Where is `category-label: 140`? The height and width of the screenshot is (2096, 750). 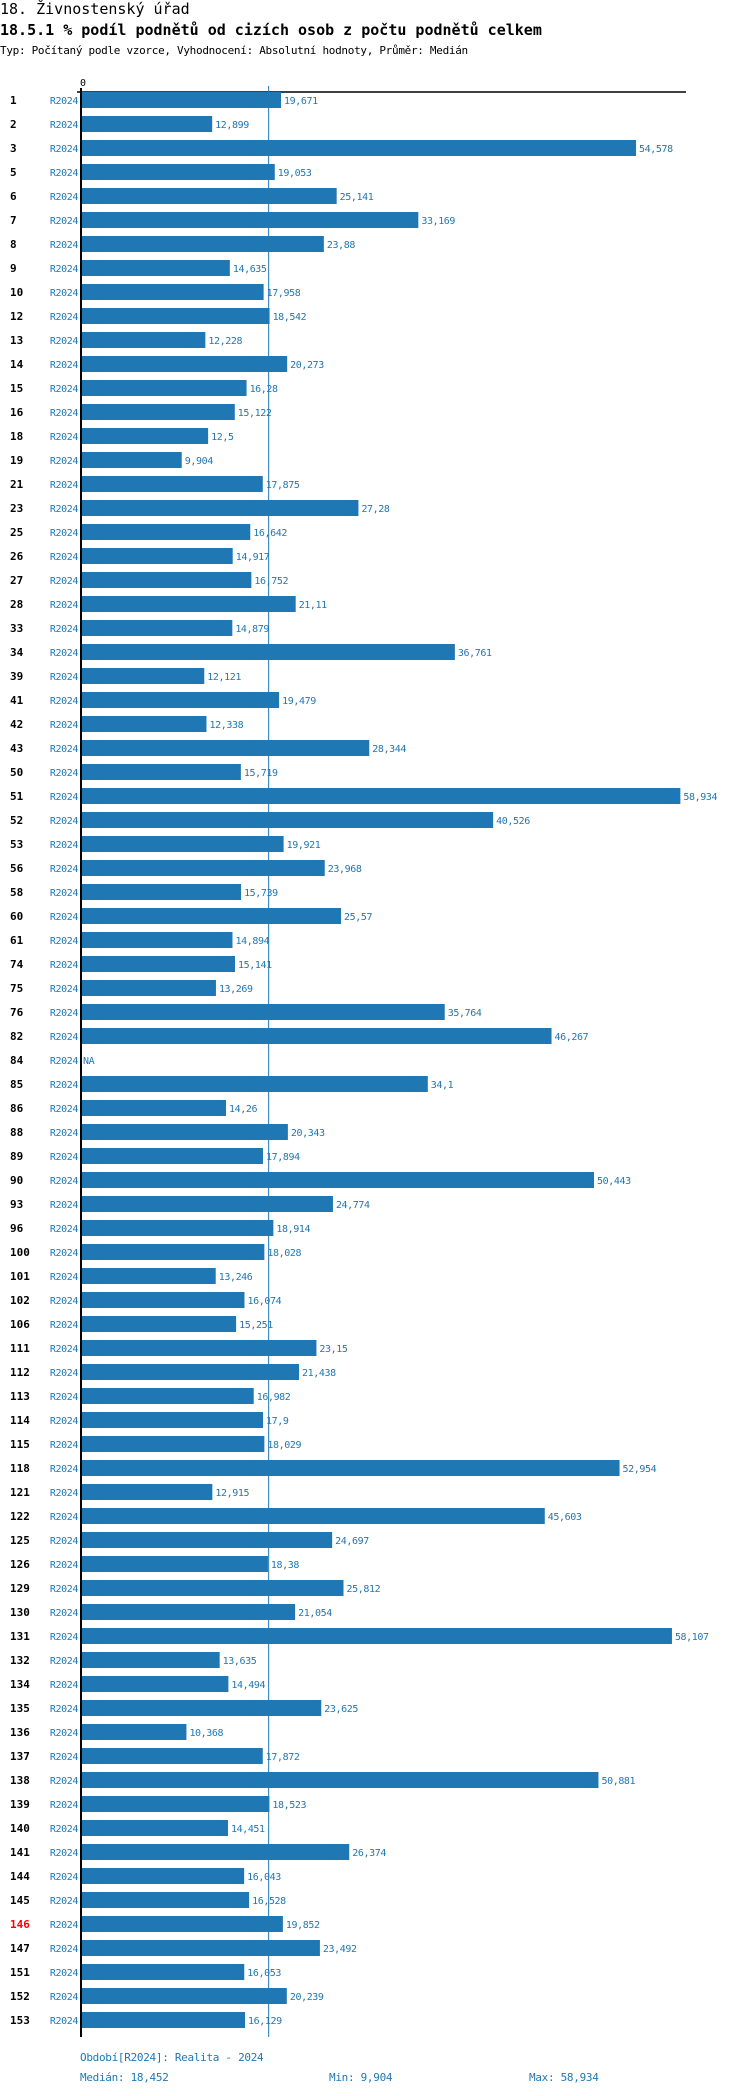 category-label: 140 is located at coordinates (20, 1828).